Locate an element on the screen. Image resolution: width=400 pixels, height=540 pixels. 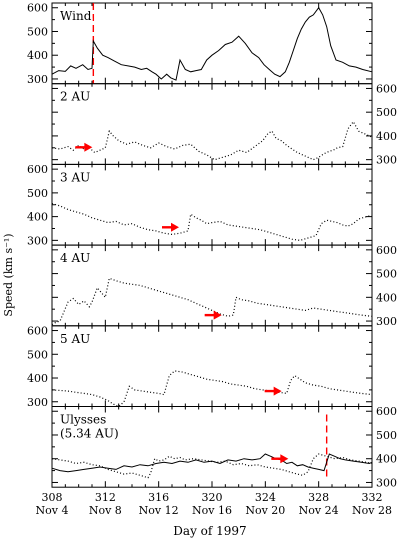
x-date-label: Nov 4 is located at coordinates (52, 510).